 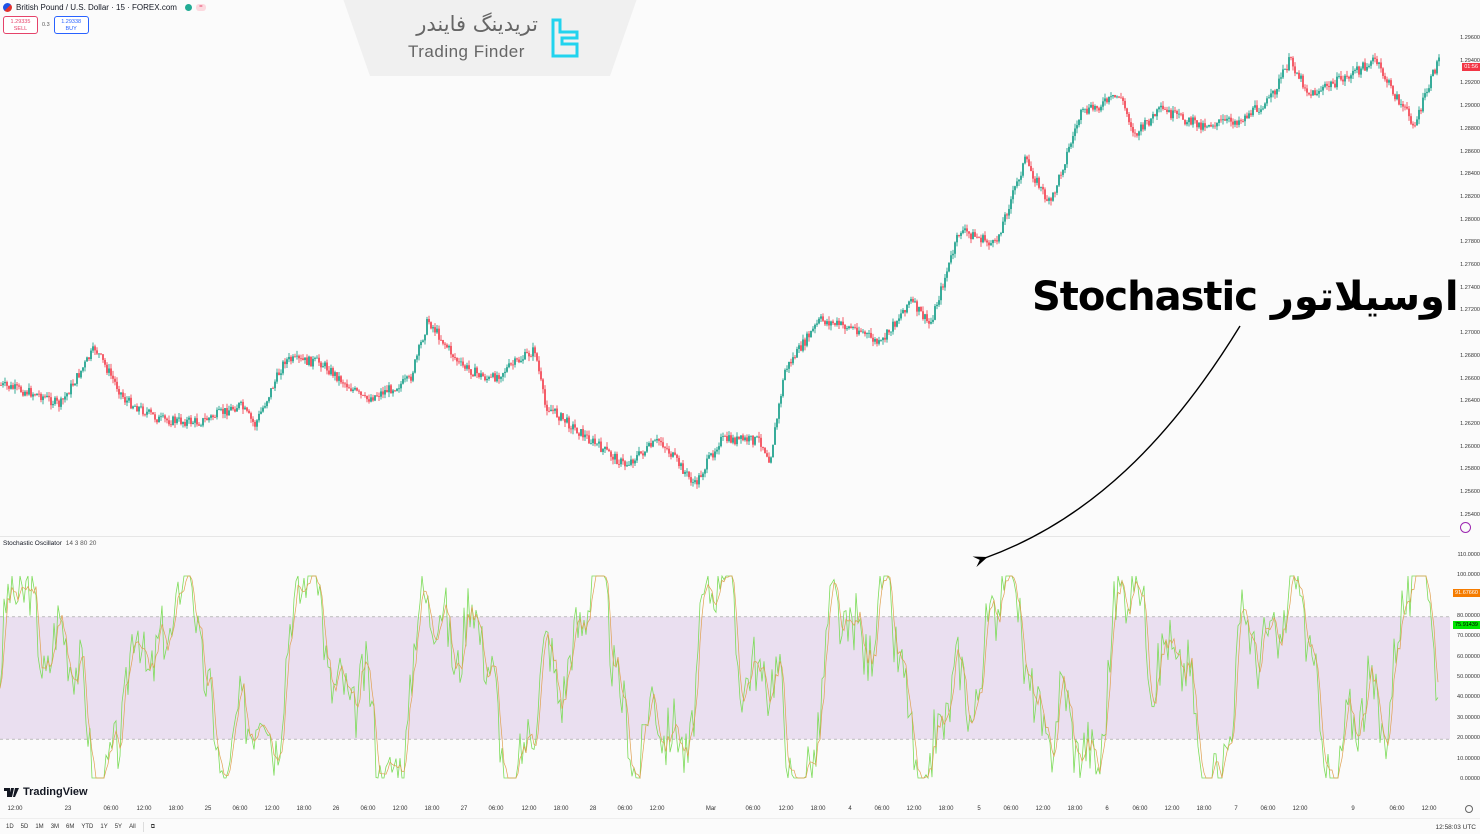 What do you see at coordinates (32, 543) in the screenshot?
I see `indicator-name: Stochastic Oscillator` at bounding box center [32, 543].